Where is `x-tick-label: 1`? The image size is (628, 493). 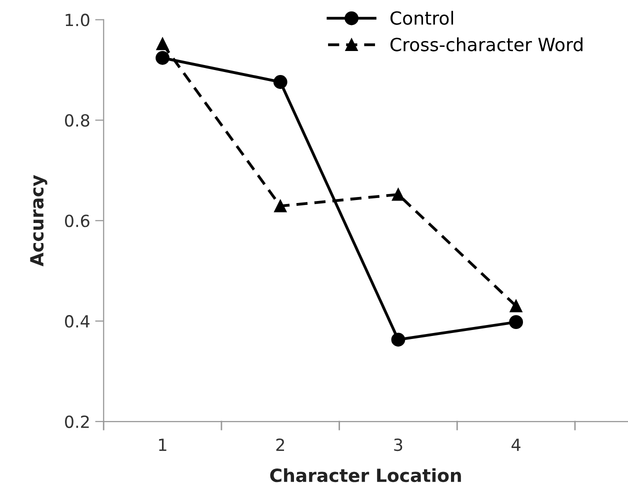
x-tick-label: 1 is located at coordinates (162, 444).